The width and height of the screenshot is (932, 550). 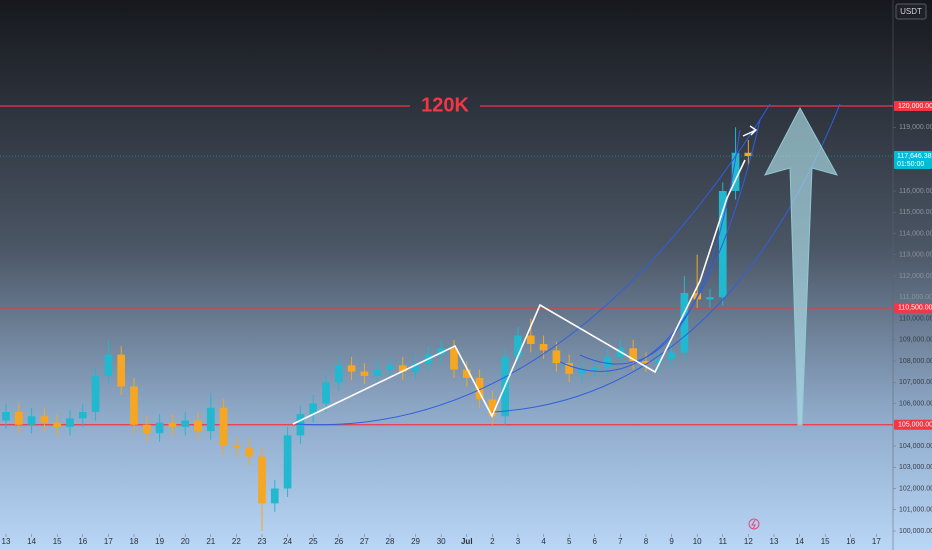 I want to click on x-tick-label: 29, so click(x=415, y=541).